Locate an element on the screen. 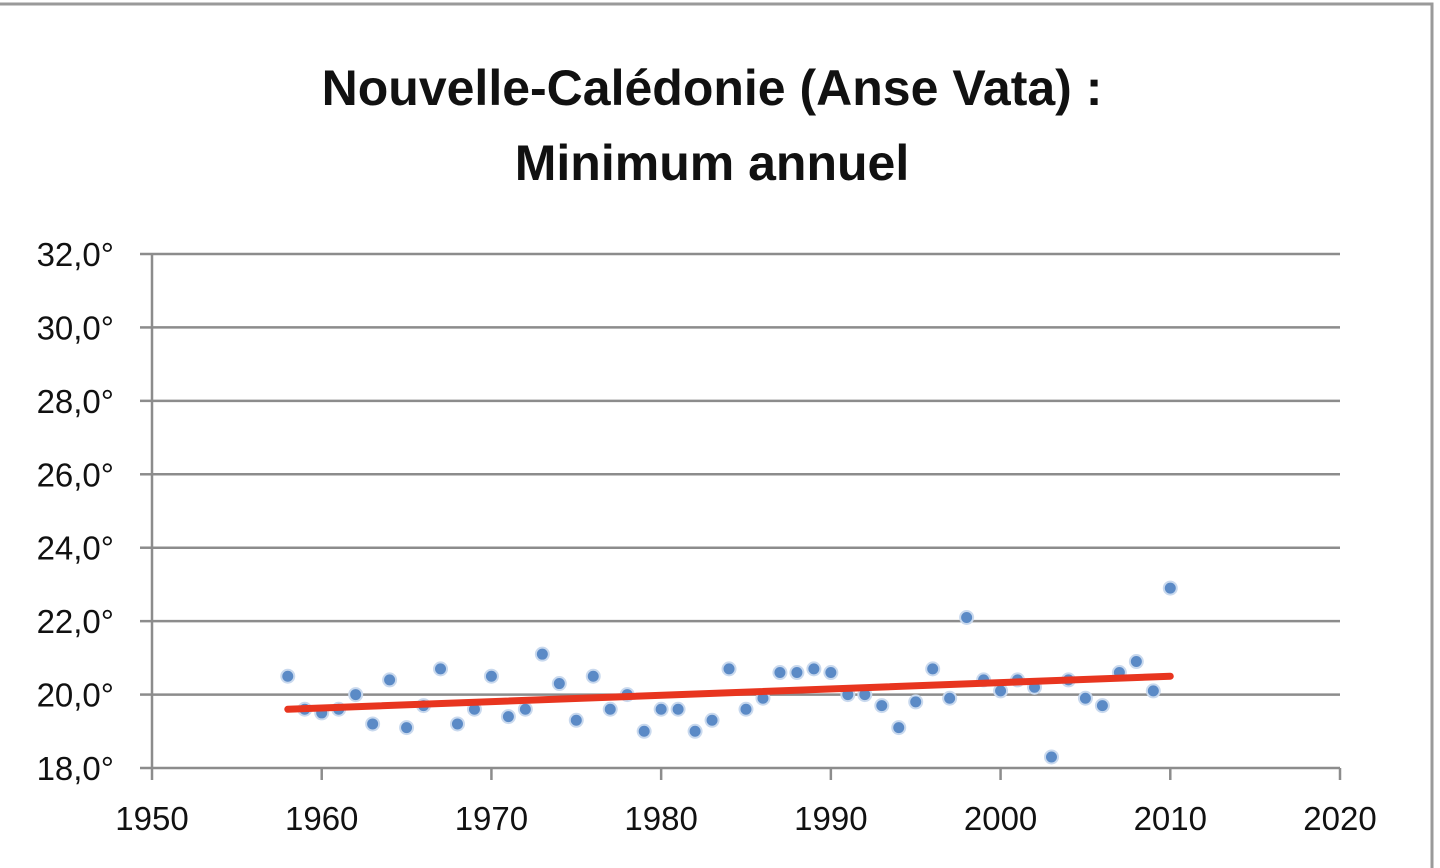  x-tick-label: 1960 is located at coordinates (321, 818).